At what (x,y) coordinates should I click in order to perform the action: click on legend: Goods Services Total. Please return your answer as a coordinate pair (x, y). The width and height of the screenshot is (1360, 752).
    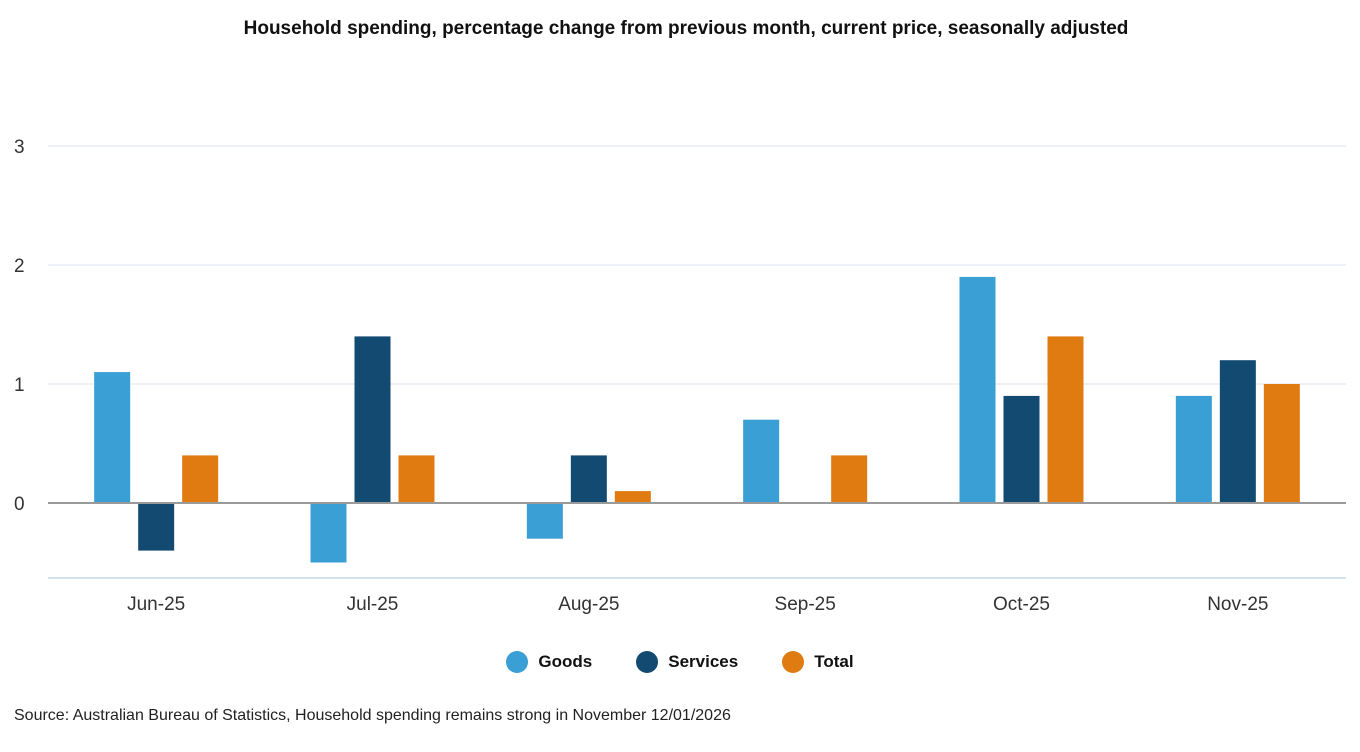
    Looking at the image, I should click on (680, 662).